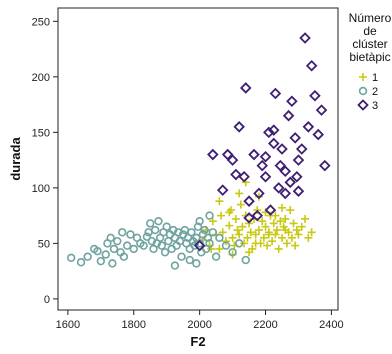 This screenshot has width=392, height=354. I want to click on x-tick-label-1600: 1600, so click(68, 325).